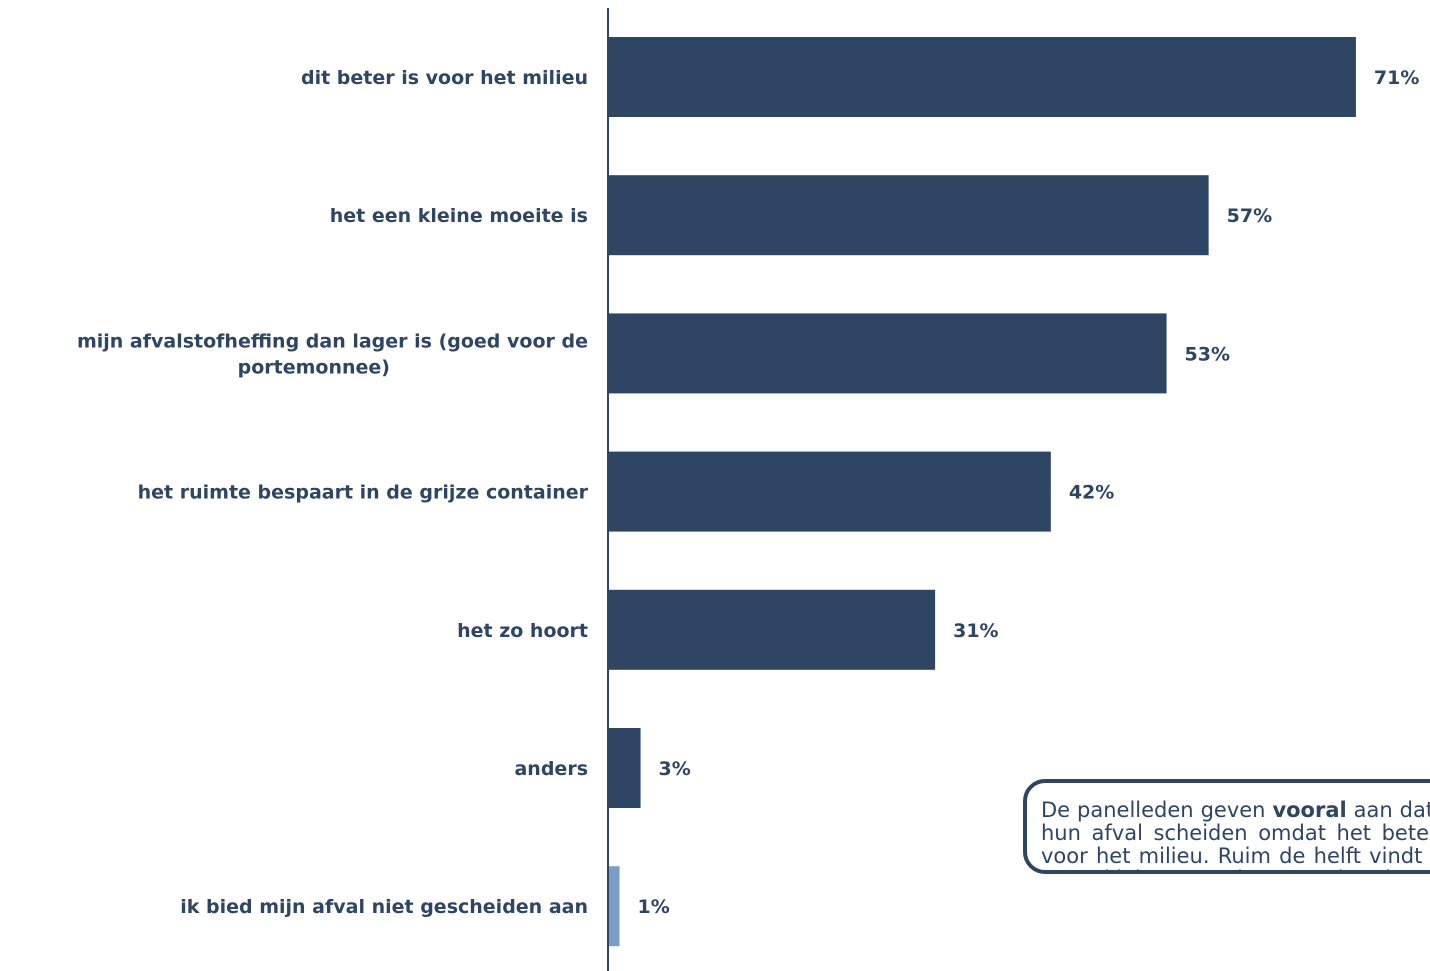 Image resolution: width=1430 pixels, height=971 pixels. I want to click on category-label-7: ik bied mijn afval niet gescheiden aan, so click(384, 907).